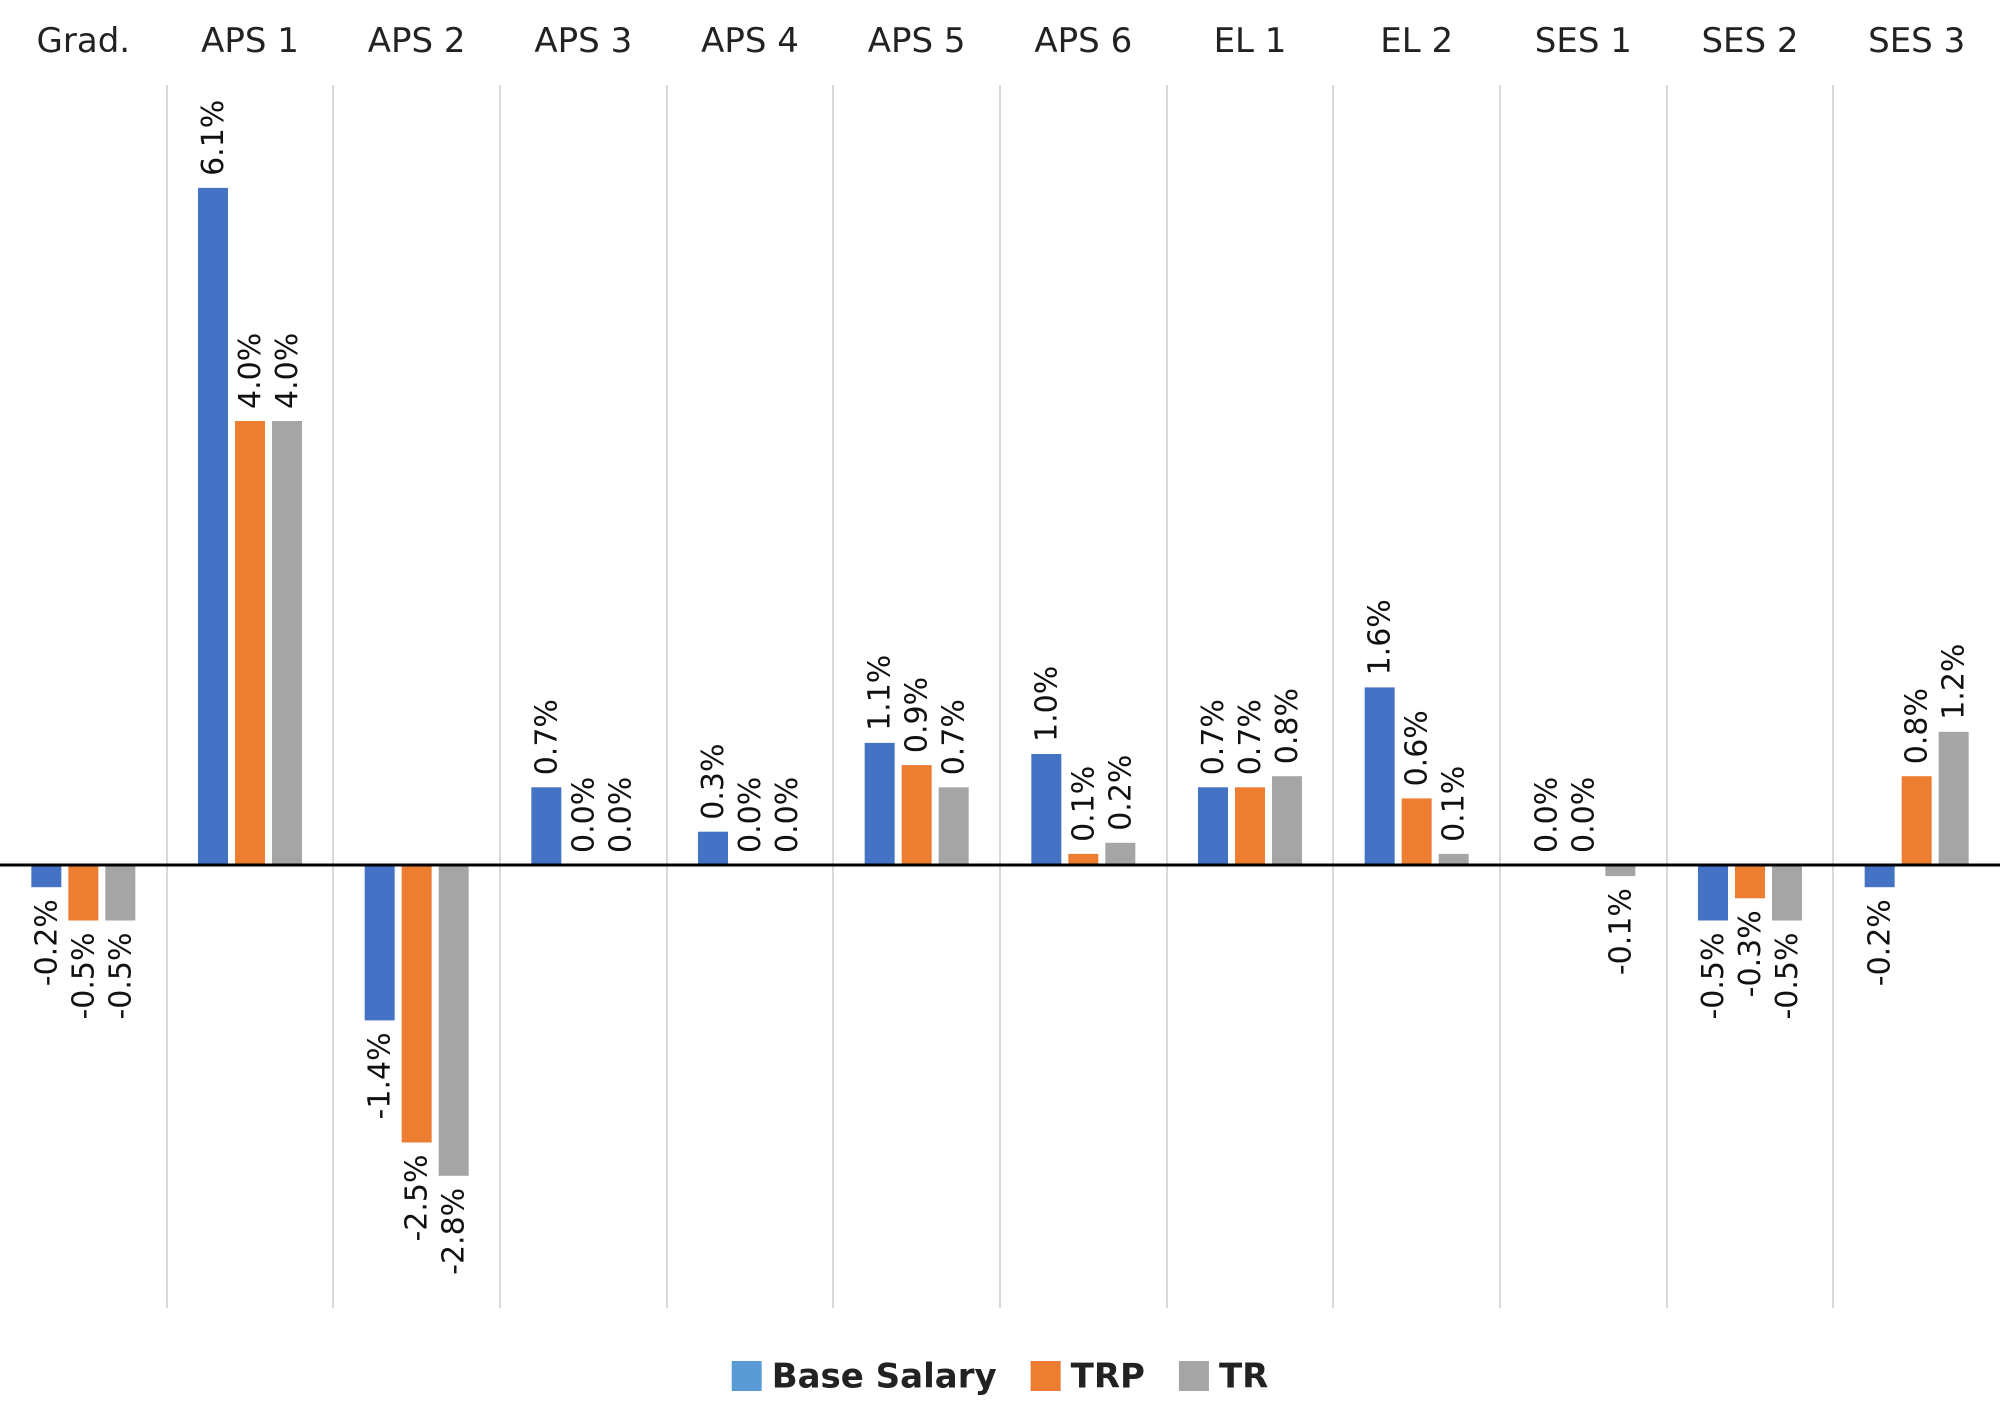 The width and height of the screenshot is (2000, 1415). Describe the element at coordinates (1380, 637) in the screenshot. I see `data-label-base-salary-el-2: 1.6%` at that location.